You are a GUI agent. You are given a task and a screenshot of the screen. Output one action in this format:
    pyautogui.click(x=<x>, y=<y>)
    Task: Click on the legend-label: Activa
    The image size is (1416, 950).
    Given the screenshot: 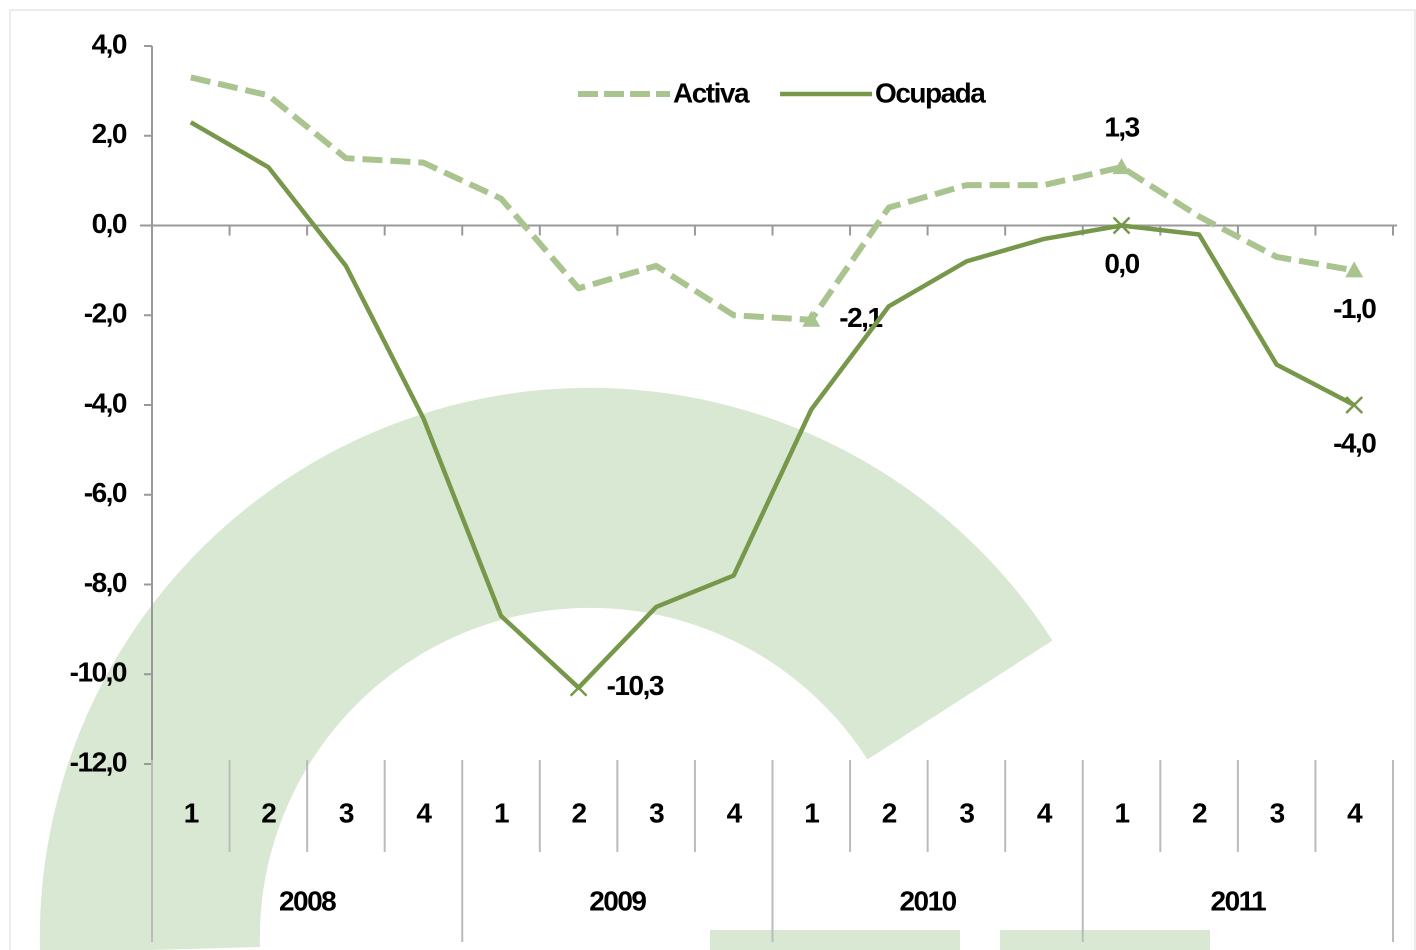 What is the action you would take?
    pyautogui.click(x=711, y=92)
    